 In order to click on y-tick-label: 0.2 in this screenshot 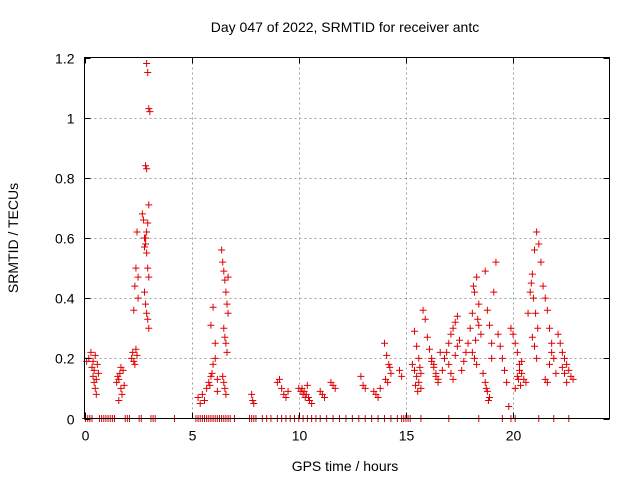, I will do `click(65, 359)`.